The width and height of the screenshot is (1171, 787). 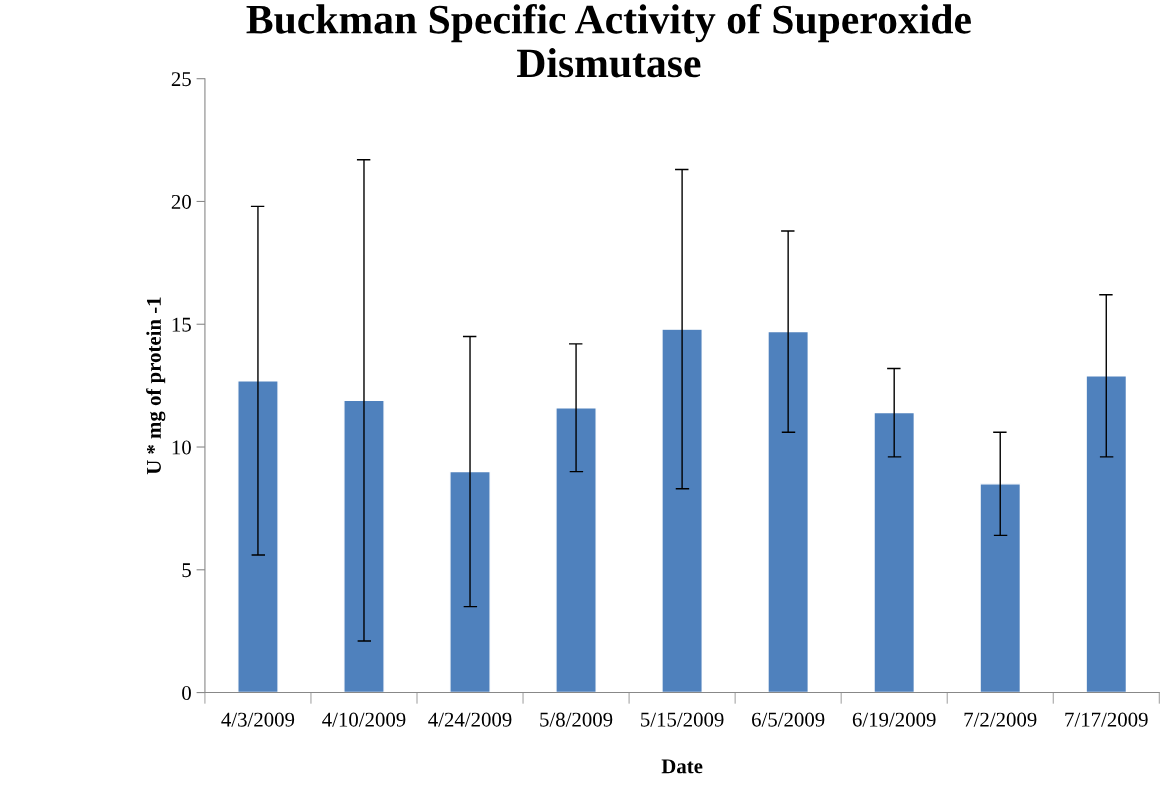 I want to click on x-tick-label: 4/24/2009, so click(x=470, y=719).